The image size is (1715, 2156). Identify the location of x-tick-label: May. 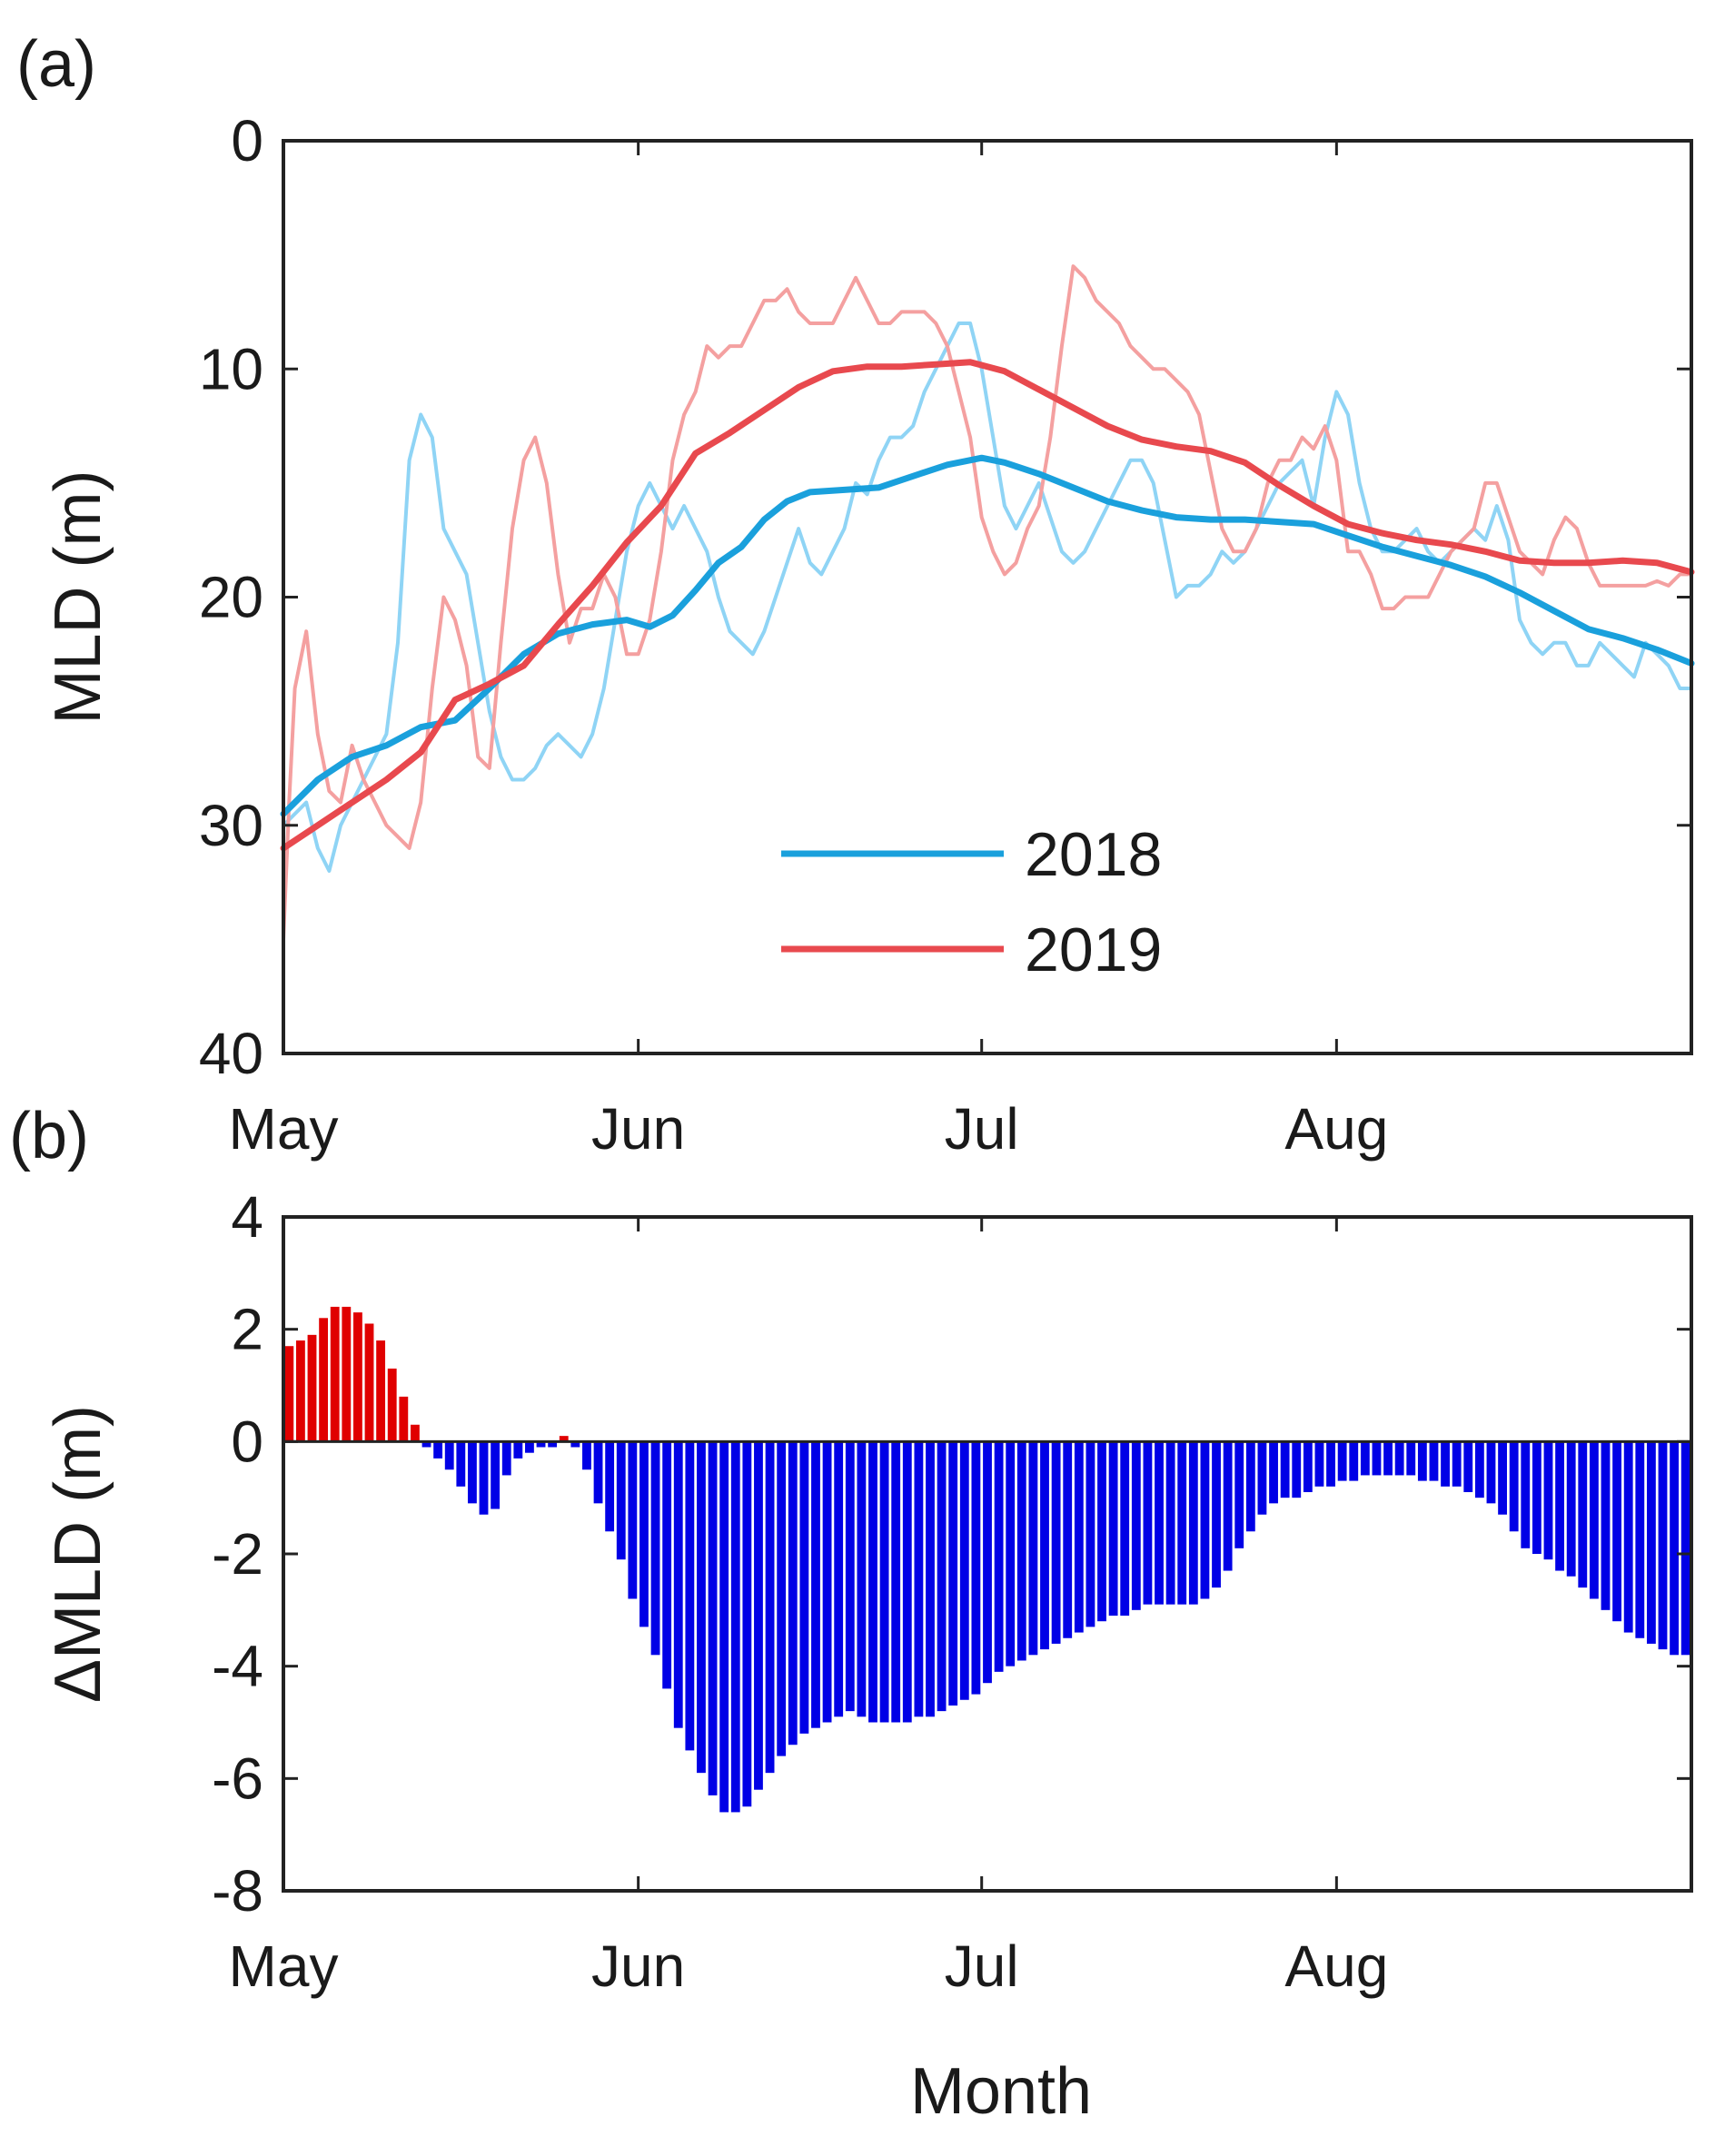
(284, 1129).